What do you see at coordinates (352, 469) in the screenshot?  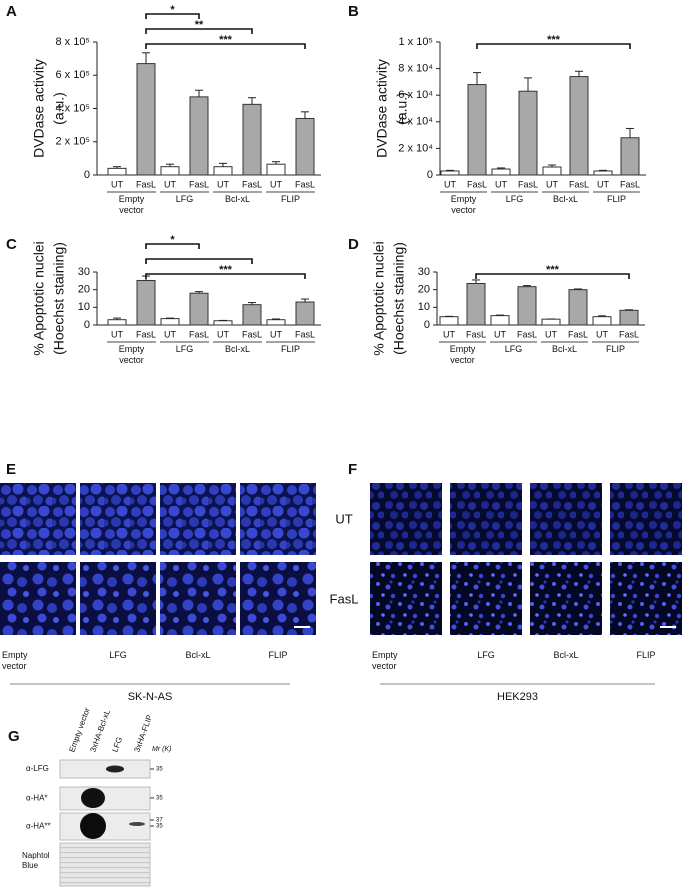 I see `panel-letter: F` at bounding box center [352, 469].